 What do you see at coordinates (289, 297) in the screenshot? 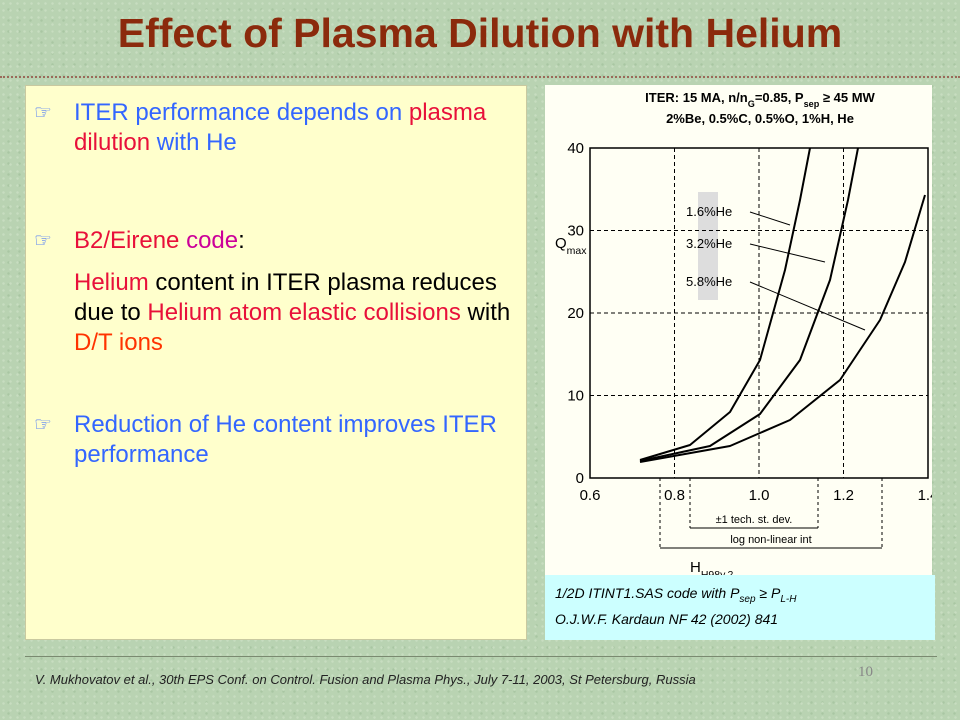
I see `text-run: content in ITER plasma reduces due to` at bounding box center [289, 297].